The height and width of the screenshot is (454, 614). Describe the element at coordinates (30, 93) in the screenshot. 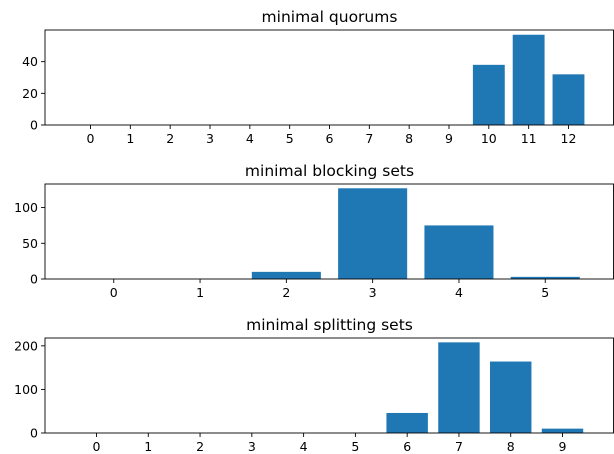

I see `y-tick-label: 20` at that location.